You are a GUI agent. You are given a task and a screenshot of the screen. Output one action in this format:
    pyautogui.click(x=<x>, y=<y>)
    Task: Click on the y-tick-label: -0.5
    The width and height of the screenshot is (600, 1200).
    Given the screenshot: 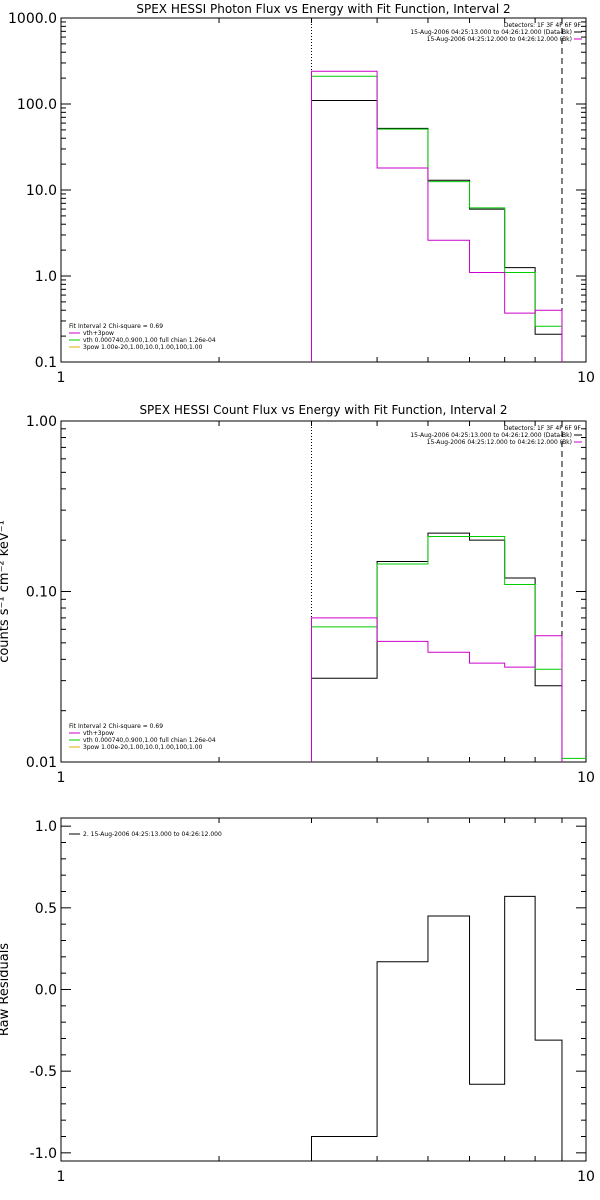 What is the action you would take?
    pyautogui.click(x=43, y=1072)
    